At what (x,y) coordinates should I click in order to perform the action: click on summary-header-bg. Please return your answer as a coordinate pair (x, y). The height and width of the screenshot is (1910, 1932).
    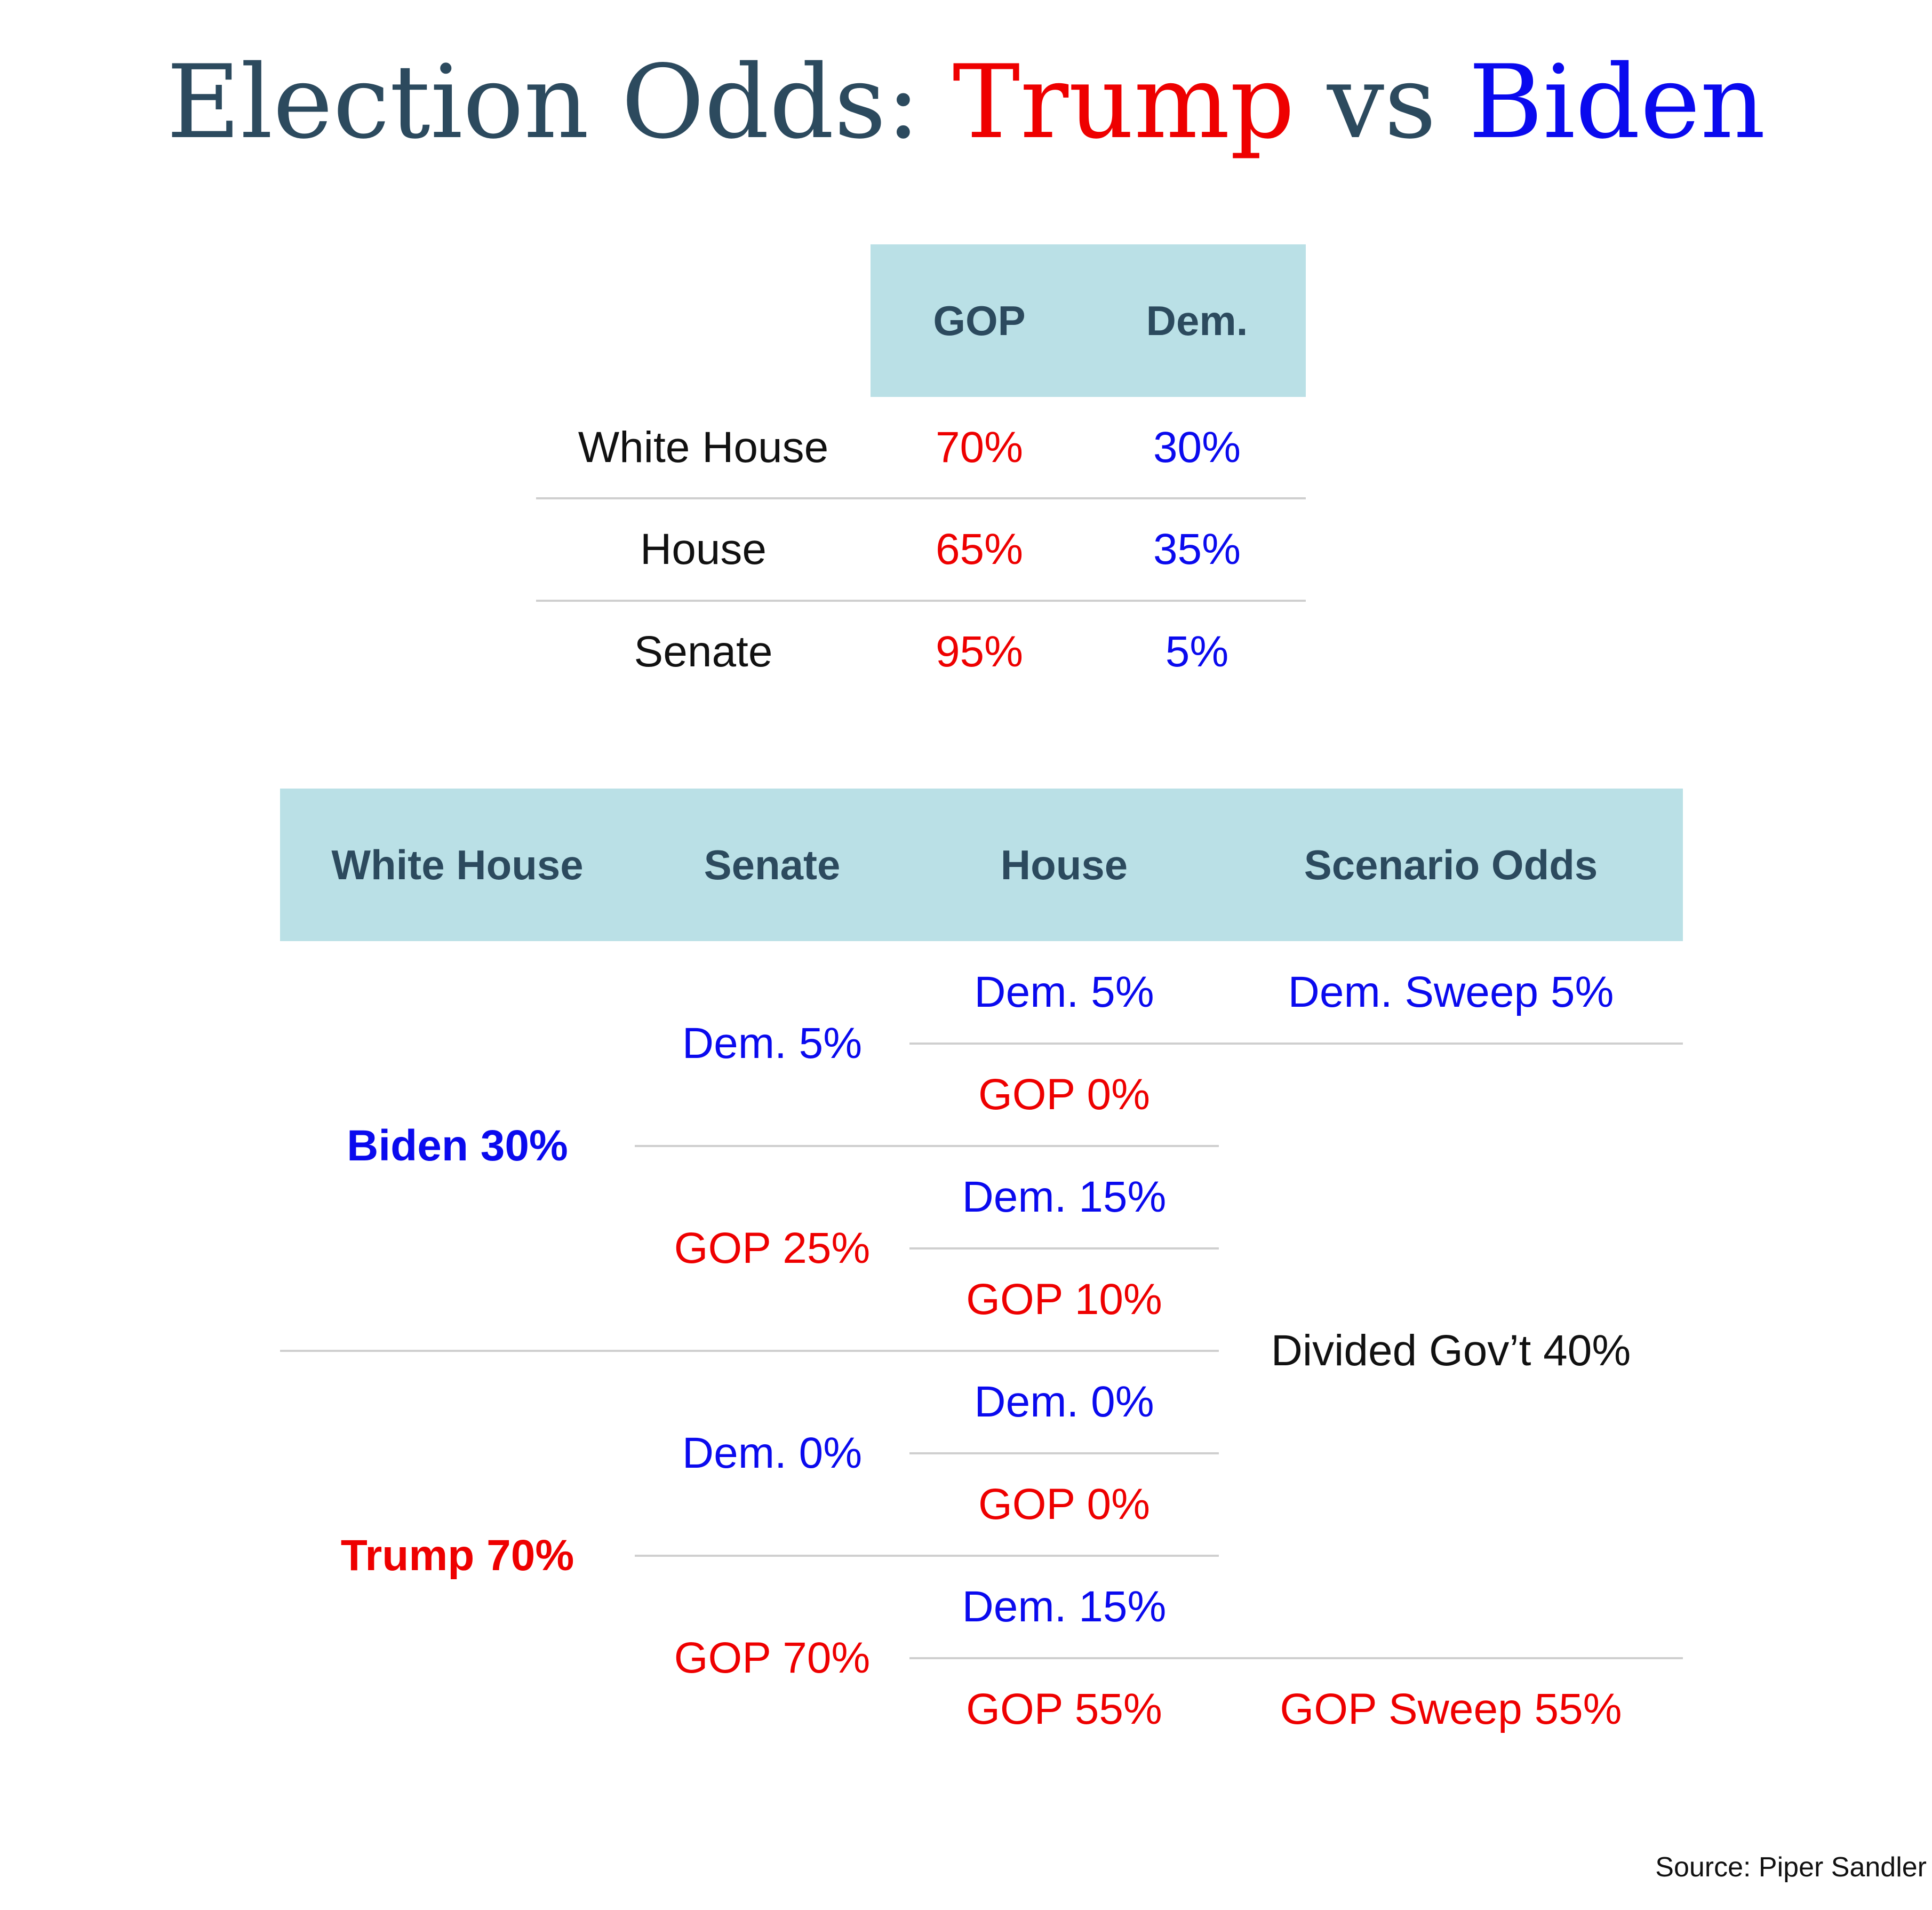
    Looking at the image, I should click on (1088, 320).